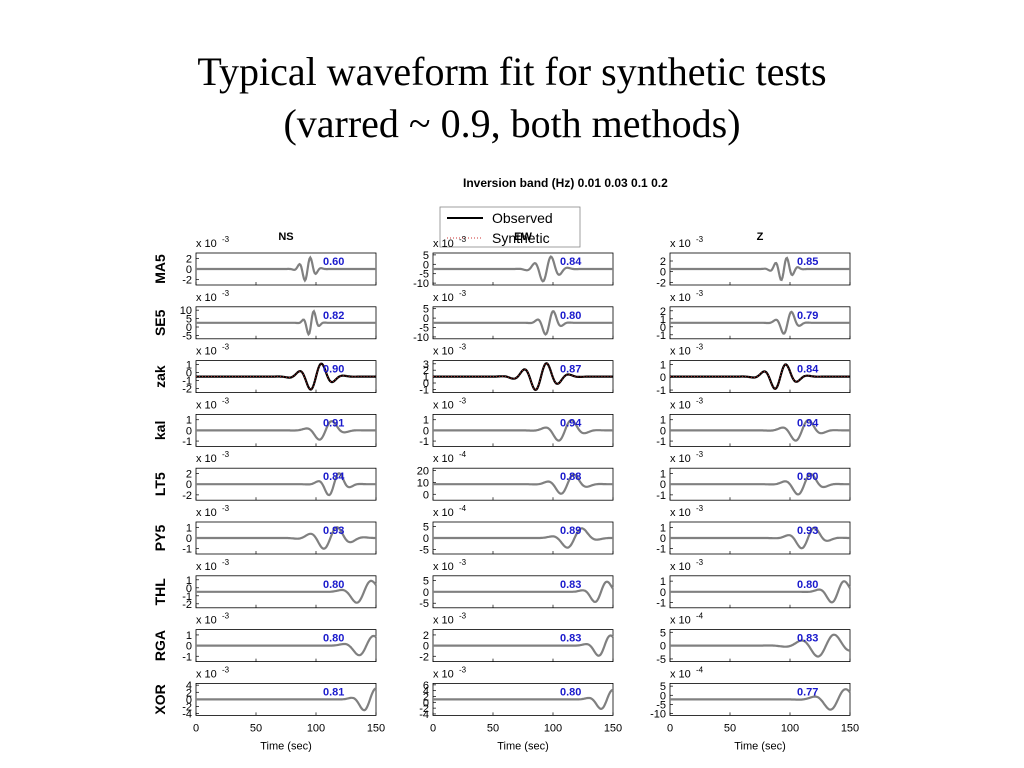  What do you see at coordinates (513, 262) in the screenshot?
I see `panel-ma5-ew: x 10 -3 50-5-10 0.84` at bounding box center [513, 262].